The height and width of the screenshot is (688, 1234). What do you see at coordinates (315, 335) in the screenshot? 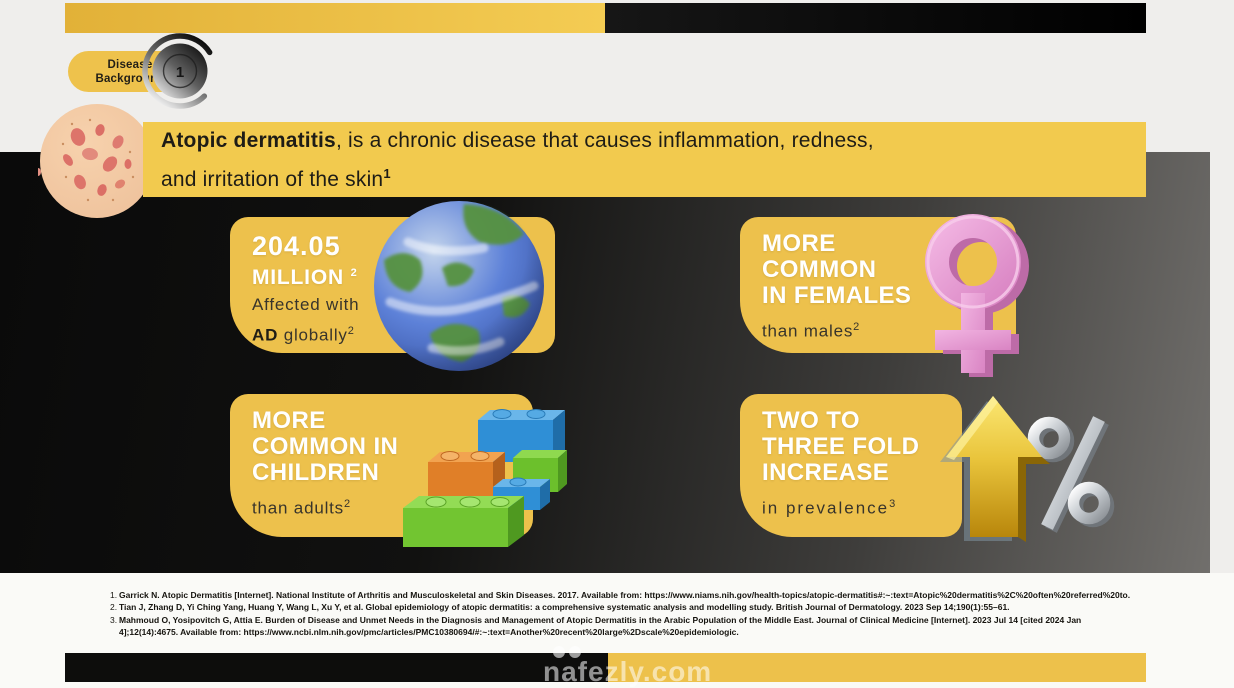
I see `stat-caption-rest: globally` at bounding box center [315, 335].